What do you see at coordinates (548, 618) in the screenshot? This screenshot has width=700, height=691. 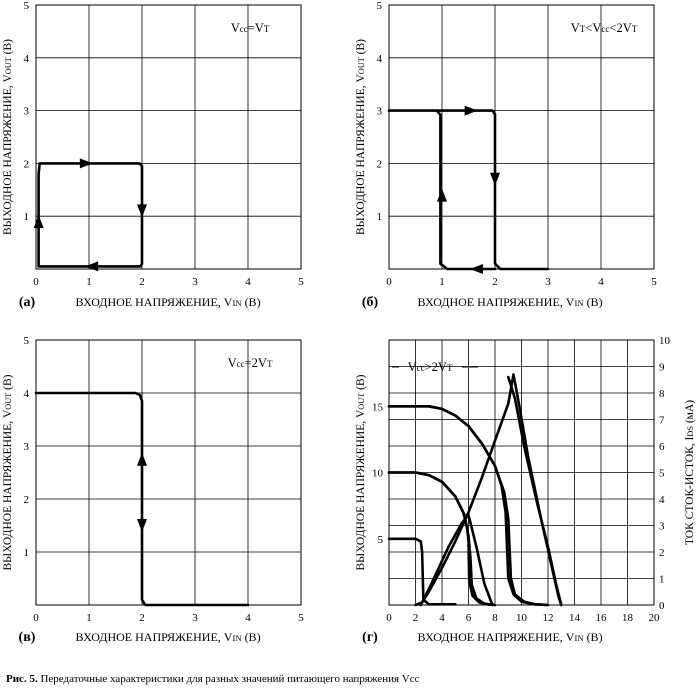 I see `x-tick-label: 12` at bounding box center [548, 618].